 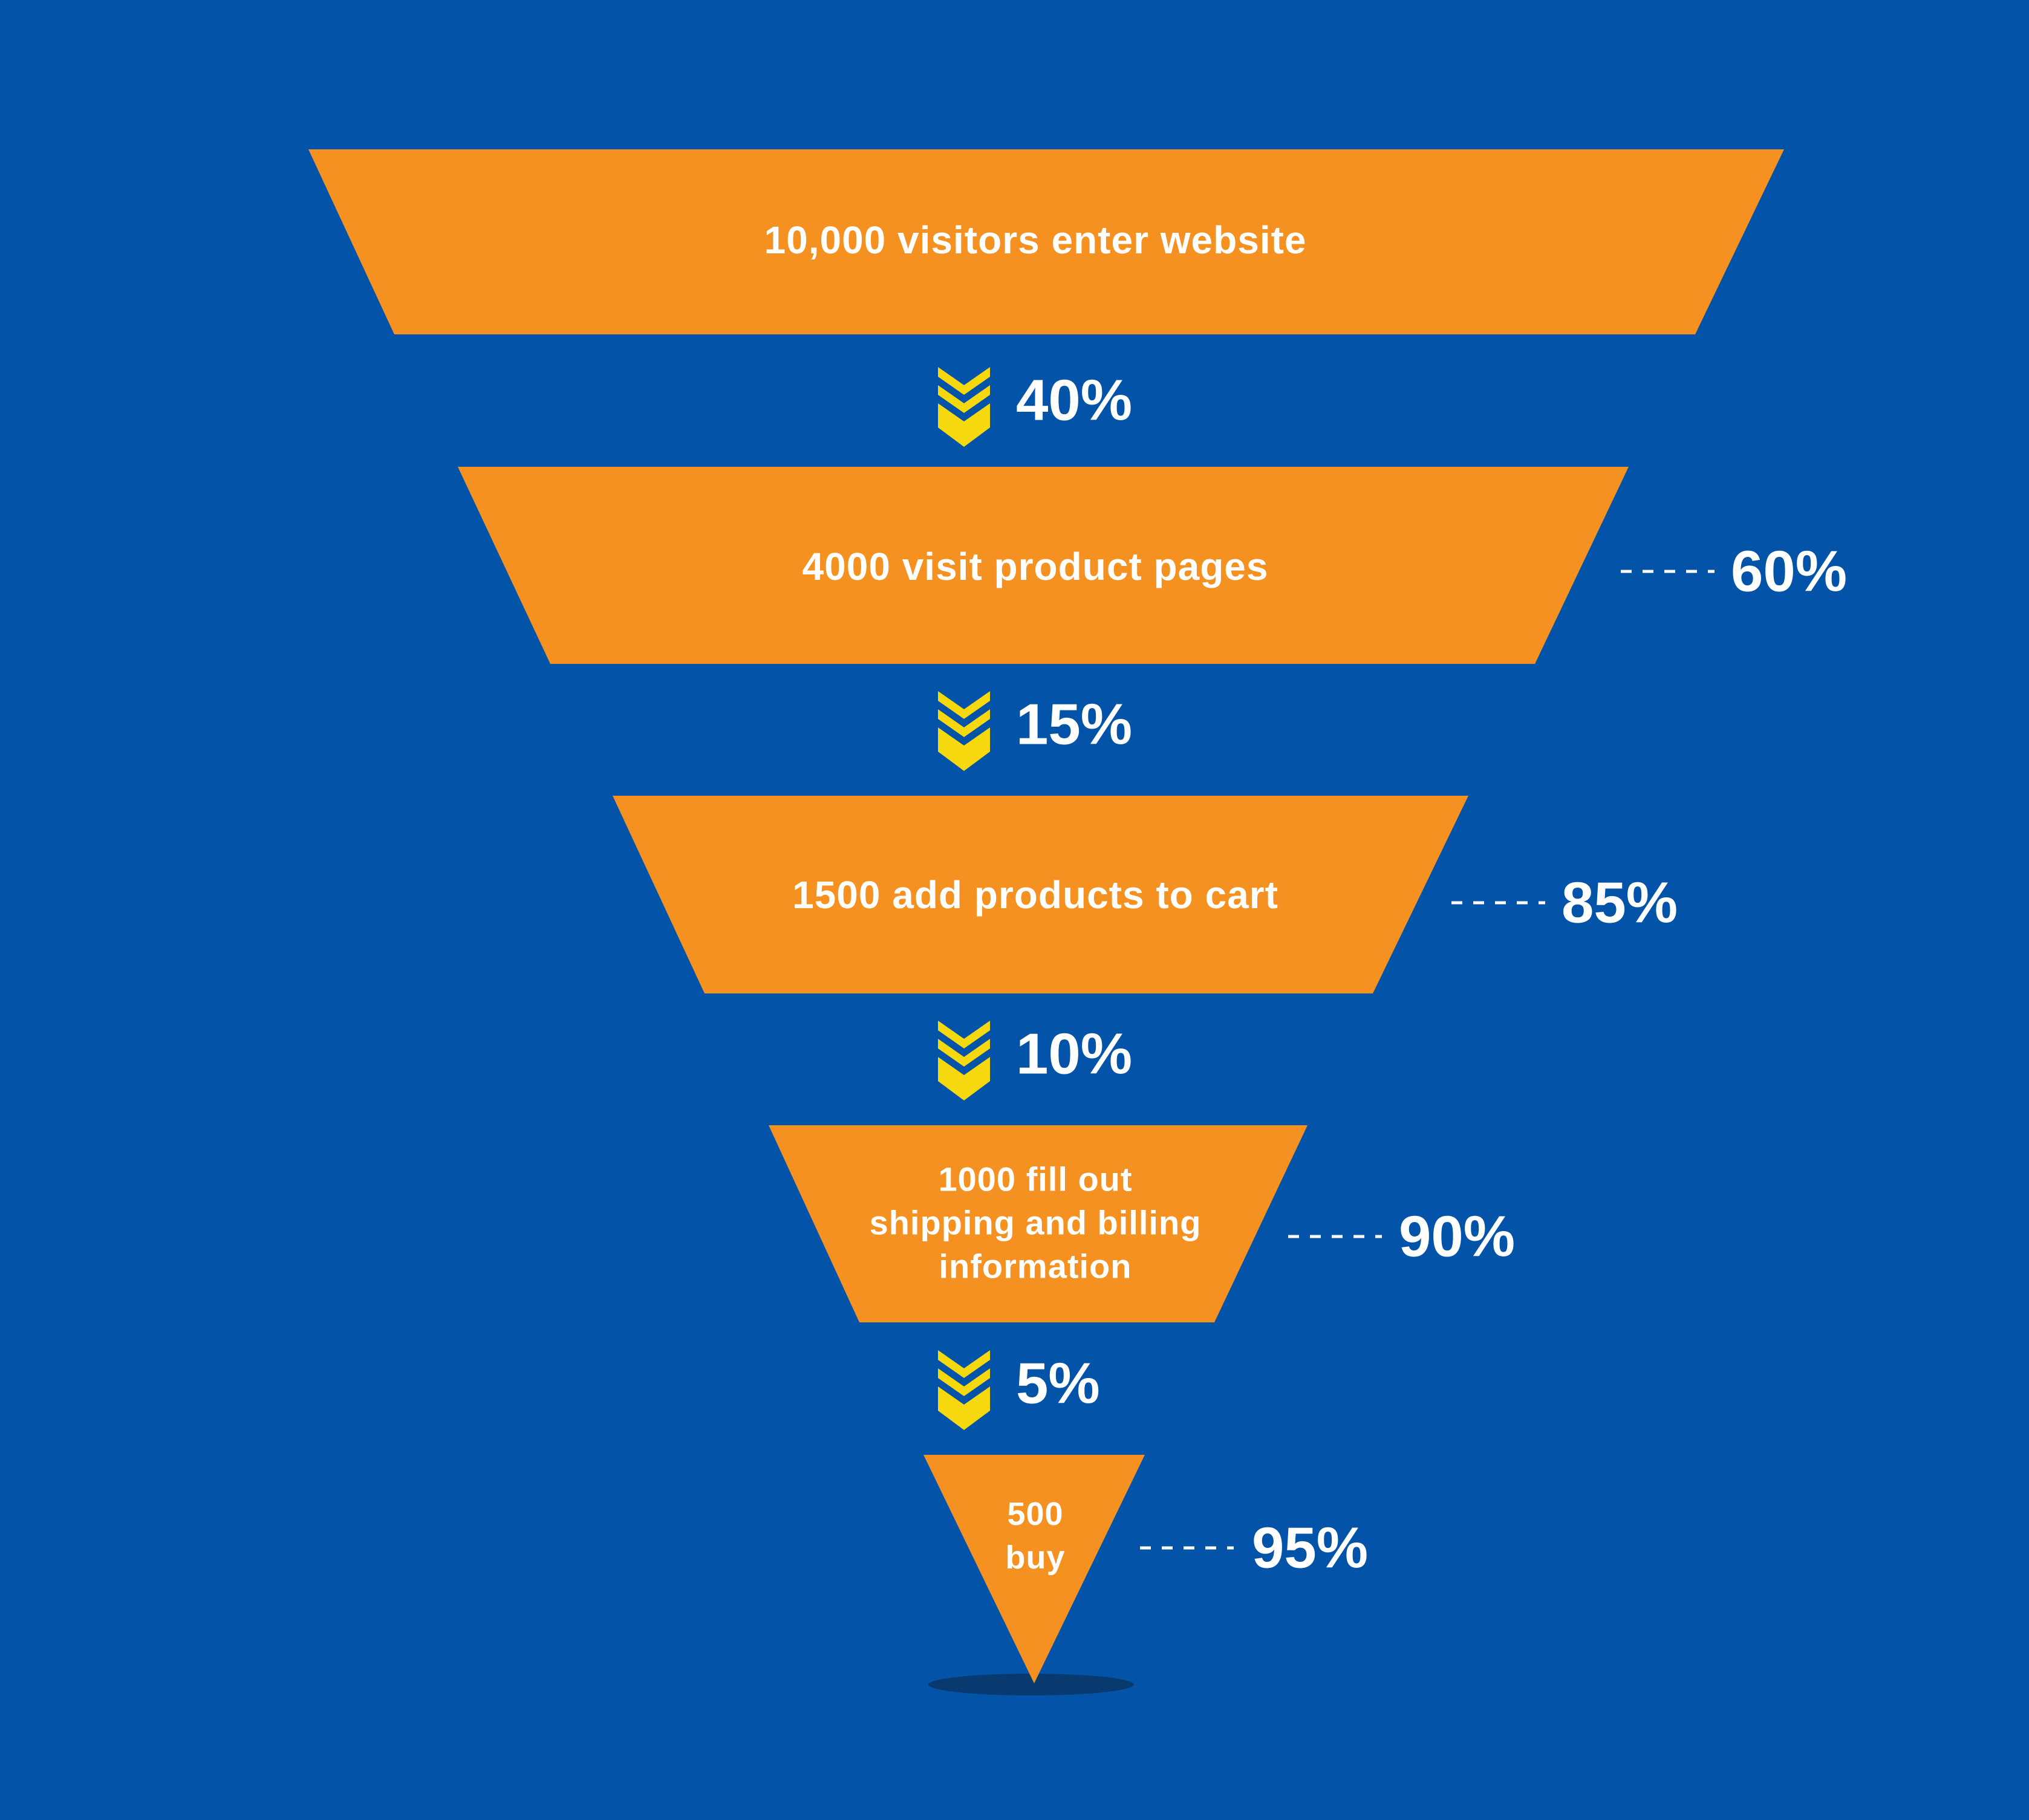 What do you see at coordinates (1310, 1548) in the screenshot?
I see `dropoff-rate-4: 95%` at bounding box center [1310, 1548].